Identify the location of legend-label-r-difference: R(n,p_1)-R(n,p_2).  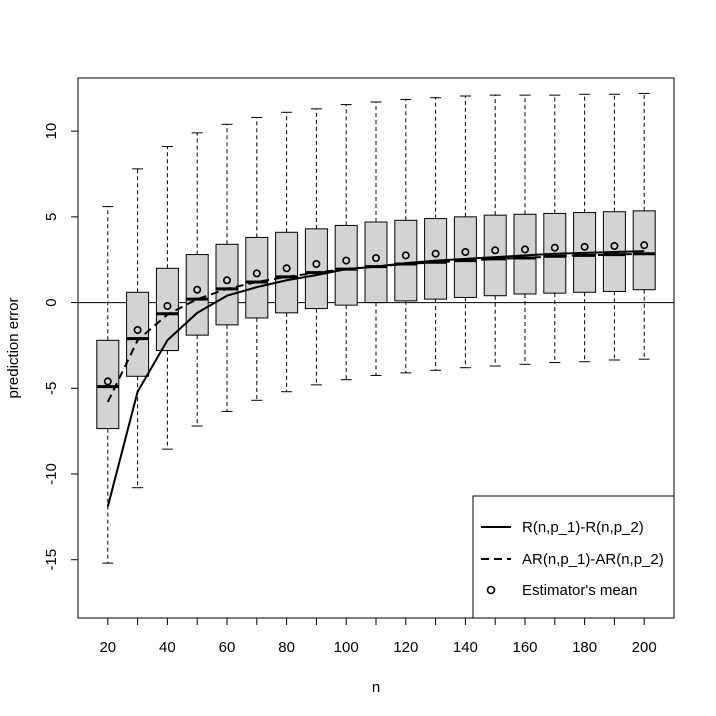
(583, 527).